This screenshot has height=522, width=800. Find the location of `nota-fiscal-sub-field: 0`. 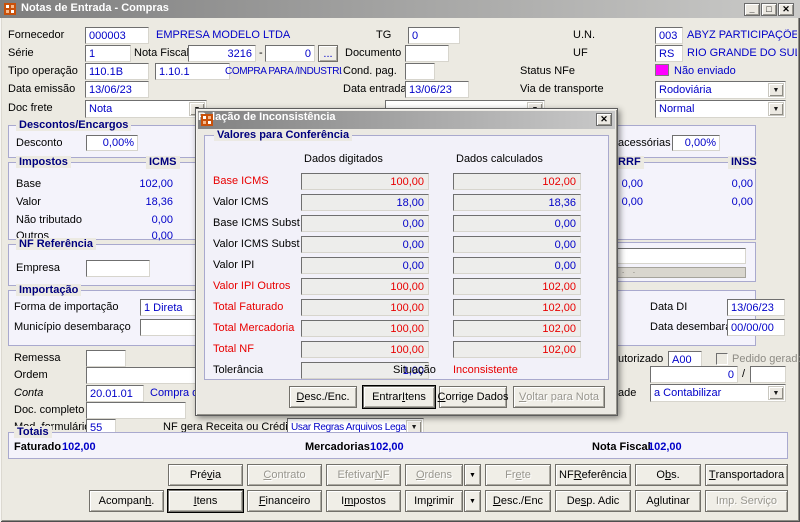

nota-fiscal-sub-field: 0 is located at coordinates (290, 53).